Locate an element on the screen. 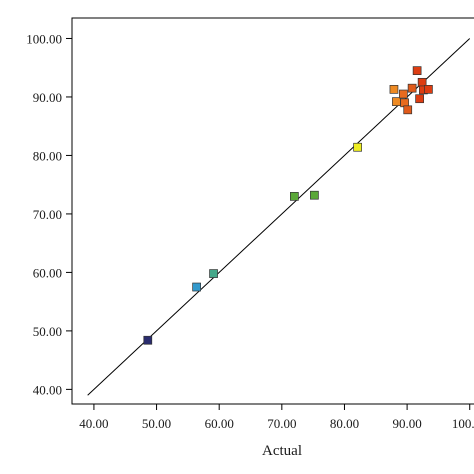 This screenshot has width=474, height=474. x-tick-label: 80.00 is located at coordinates (344, 423).